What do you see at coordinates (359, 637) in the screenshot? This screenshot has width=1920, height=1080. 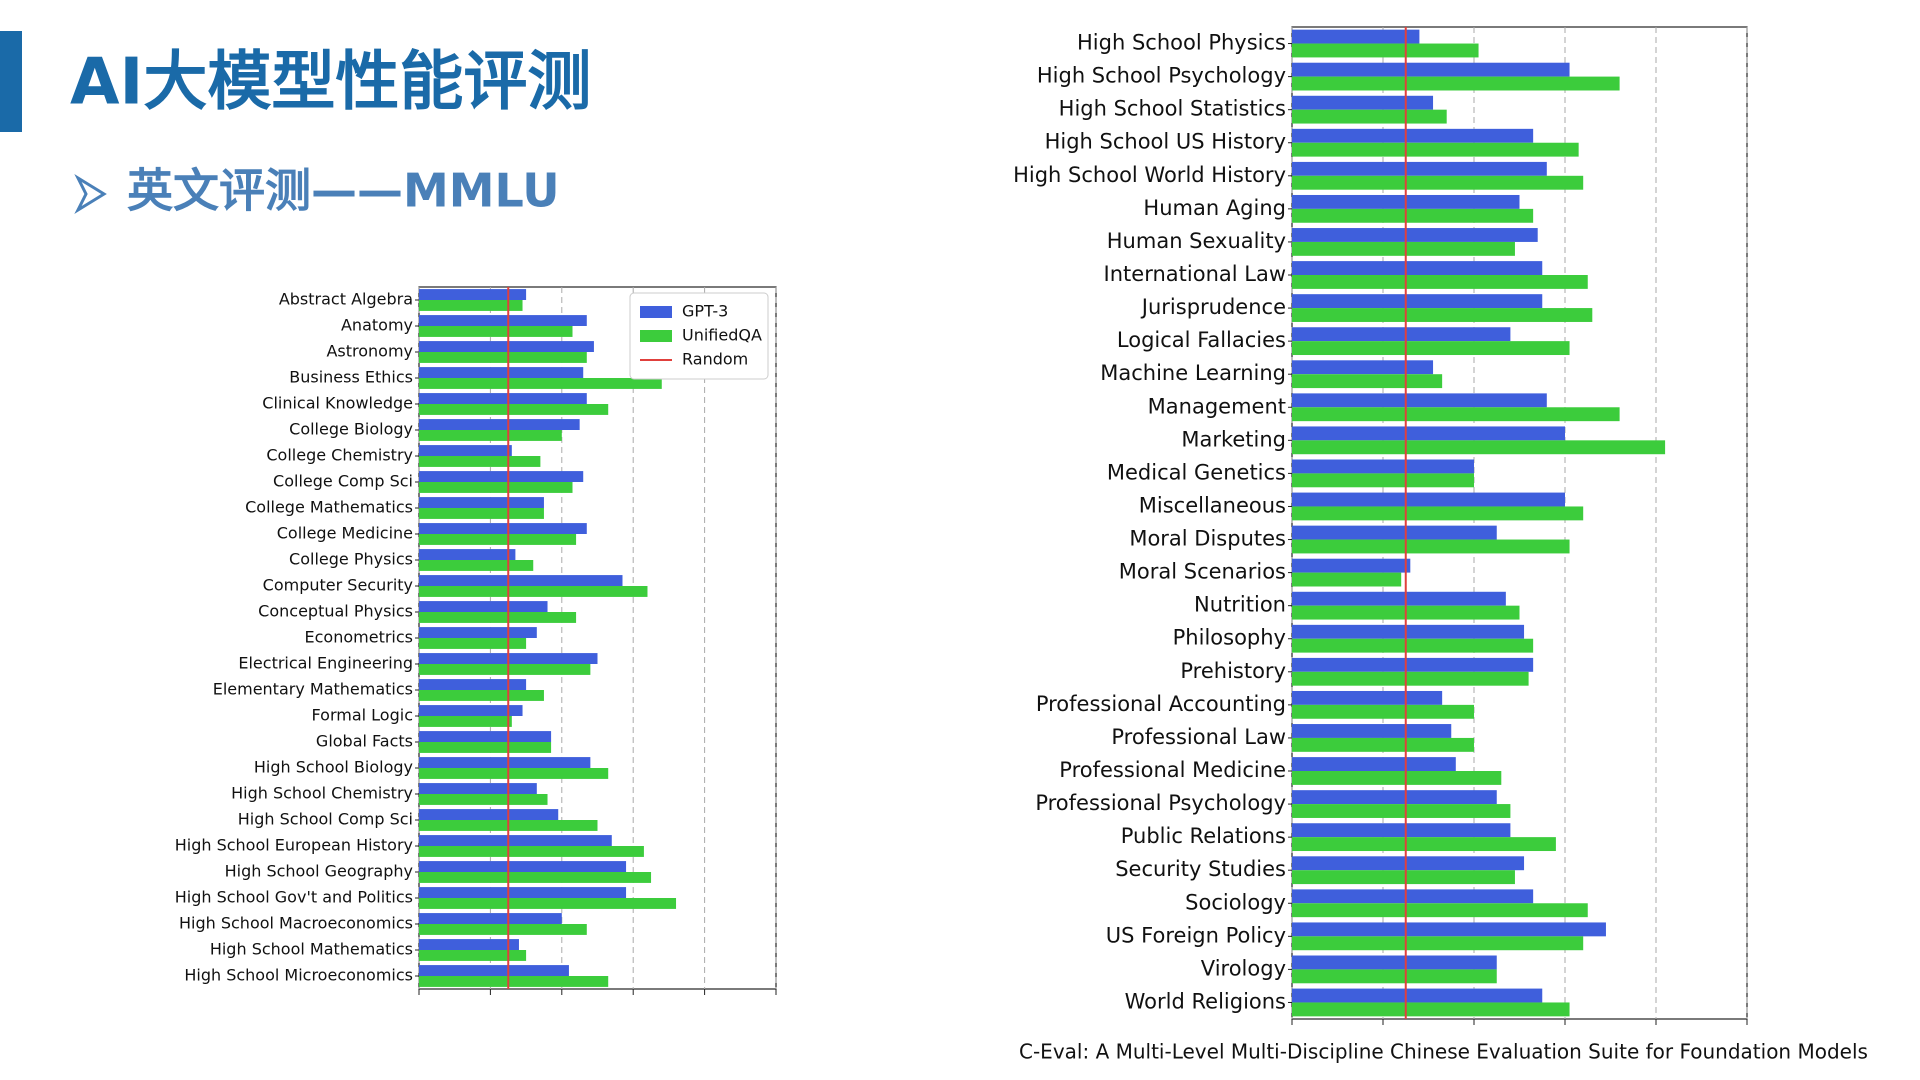 I see `y-tick-label: Econometrics` at bounding box center [359, 637].